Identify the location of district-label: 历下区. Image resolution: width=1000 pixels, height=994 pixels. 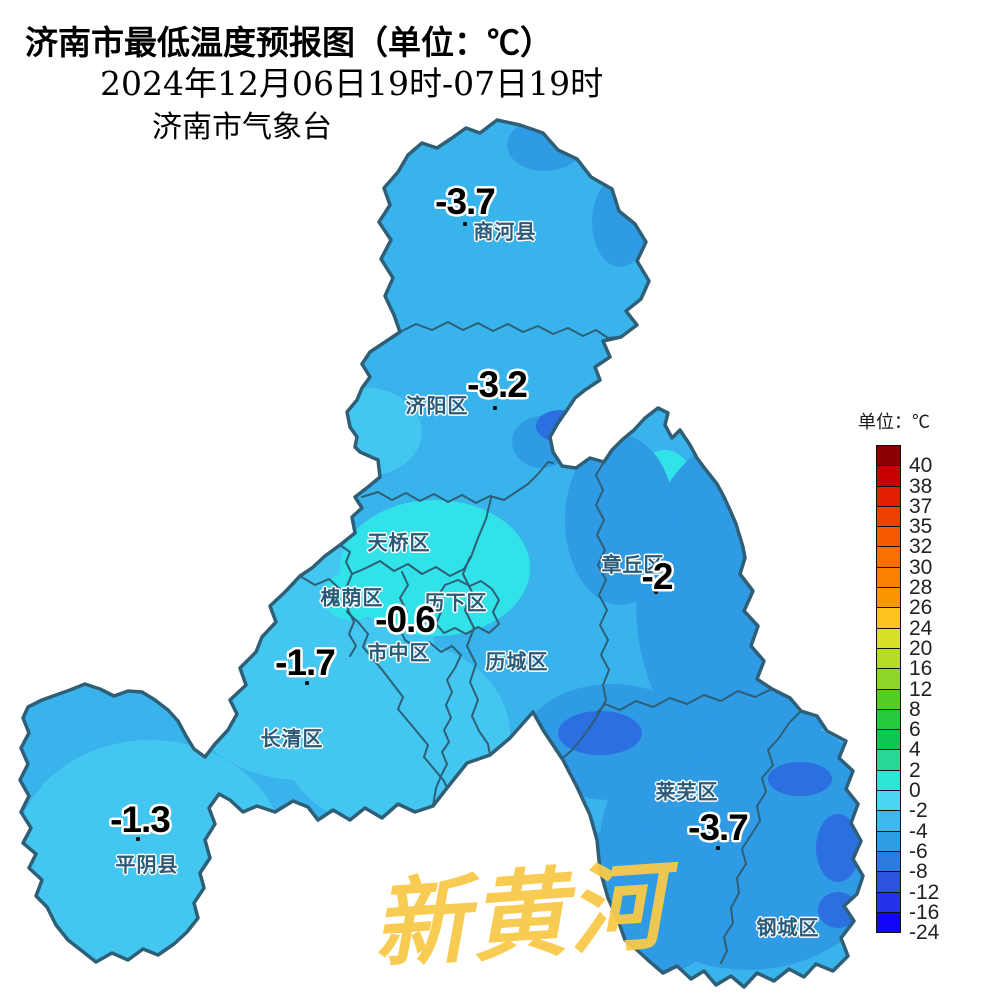
(456, 603).